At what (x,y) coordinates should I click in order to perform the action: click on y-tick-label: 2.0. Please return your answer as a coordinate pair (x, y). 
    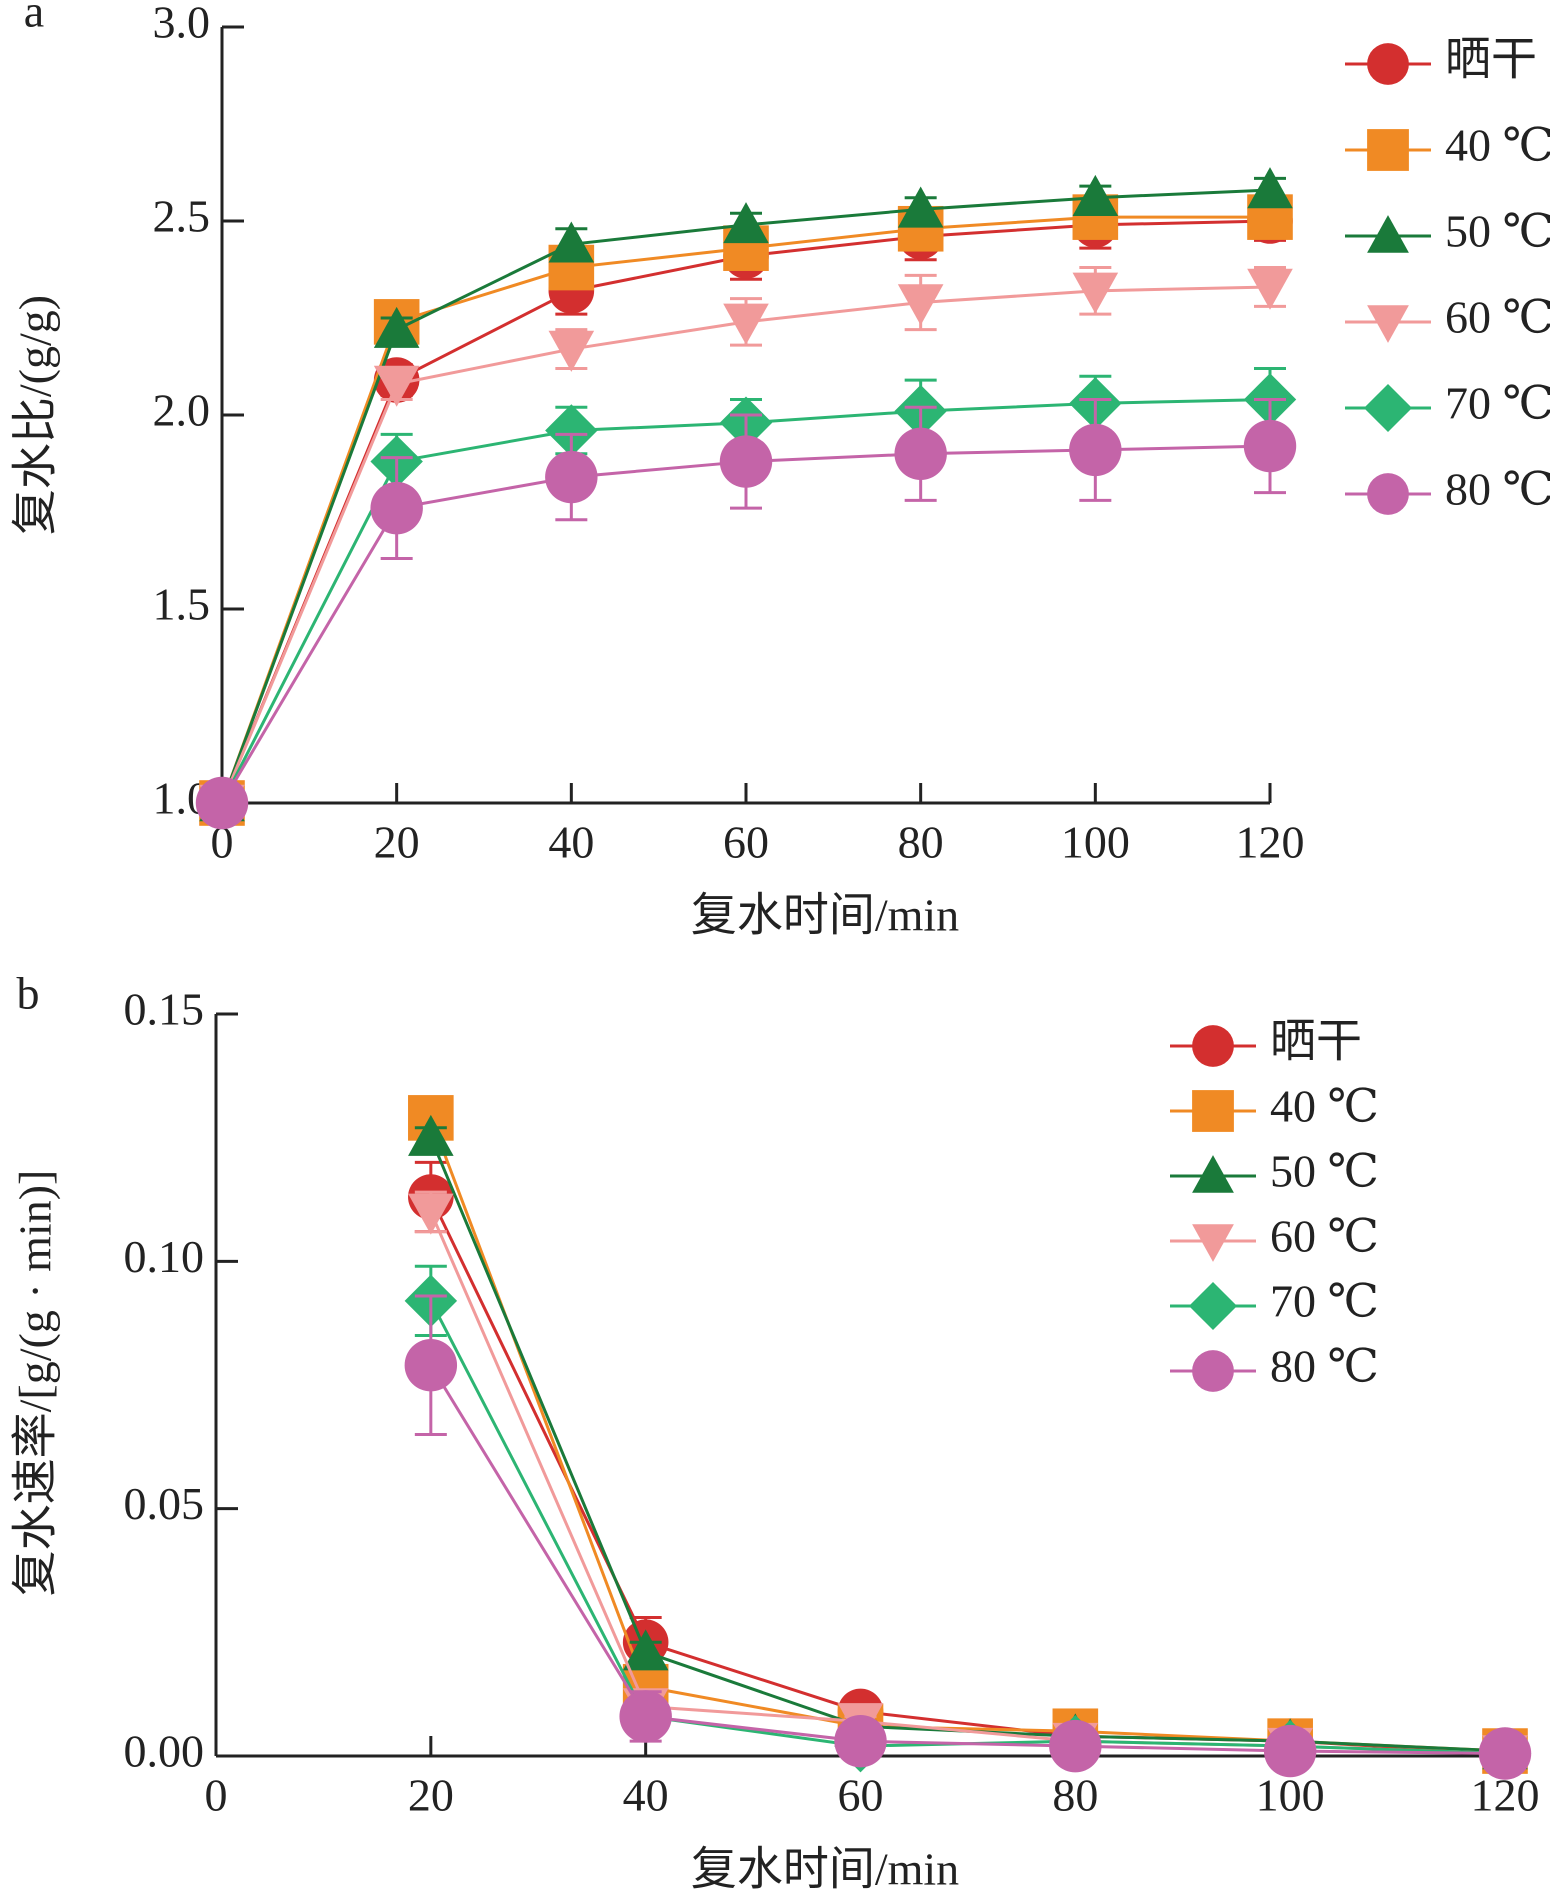
    Looking at the image, I should click on (182, 410).